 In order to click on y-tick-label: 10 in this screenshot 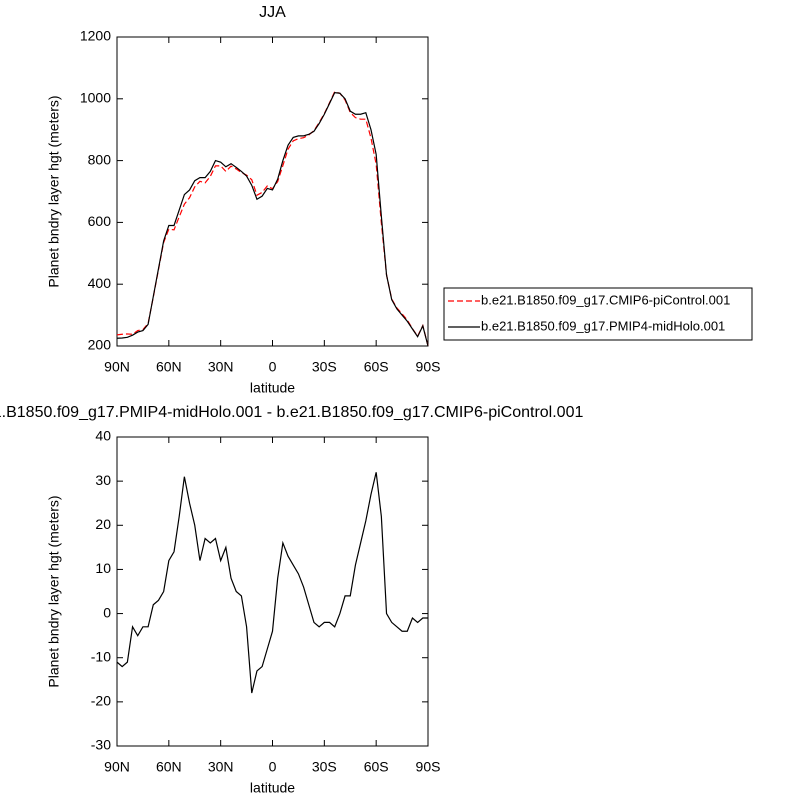, I will do `click(103, 568)`.